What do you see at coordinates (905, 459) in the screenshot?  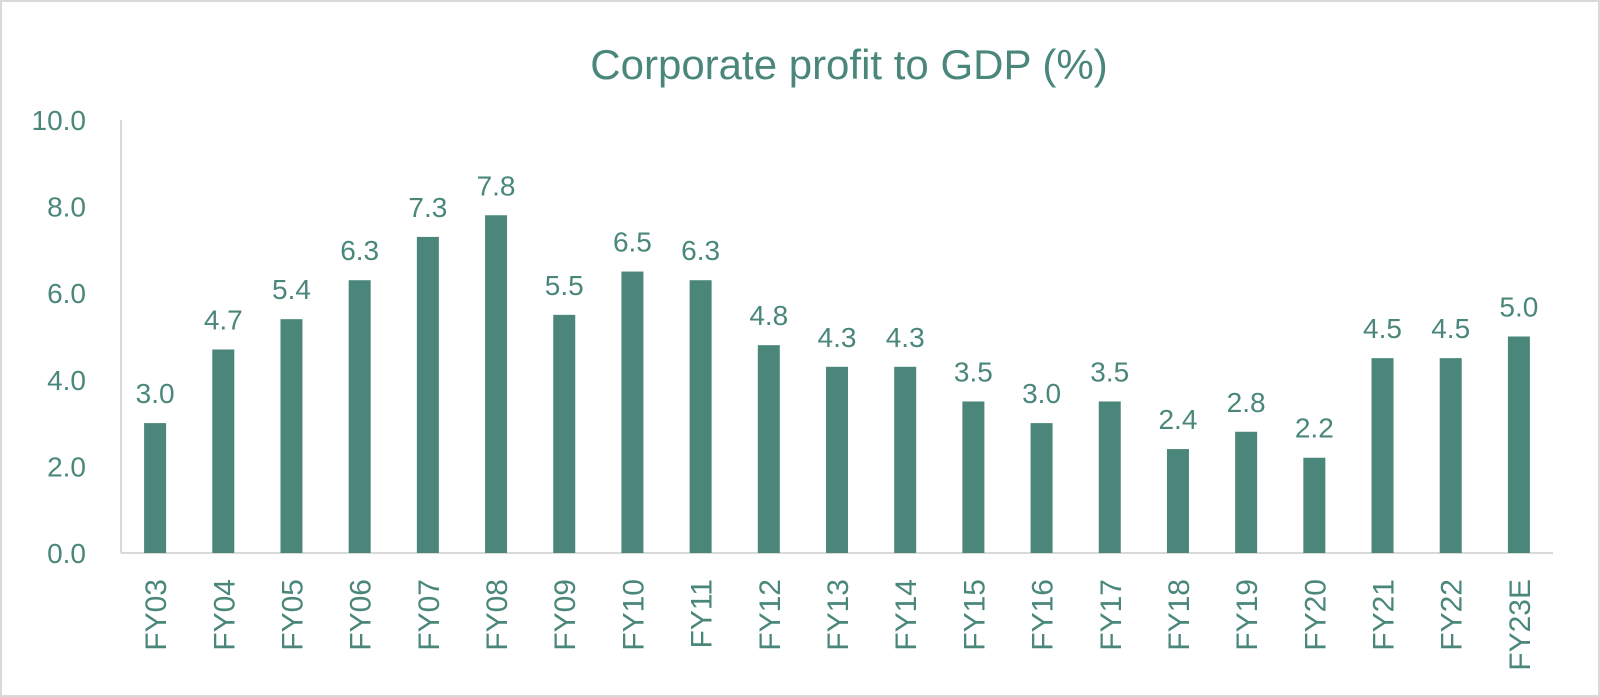 I see `bar-fy14` at bounding box center [905, 459].